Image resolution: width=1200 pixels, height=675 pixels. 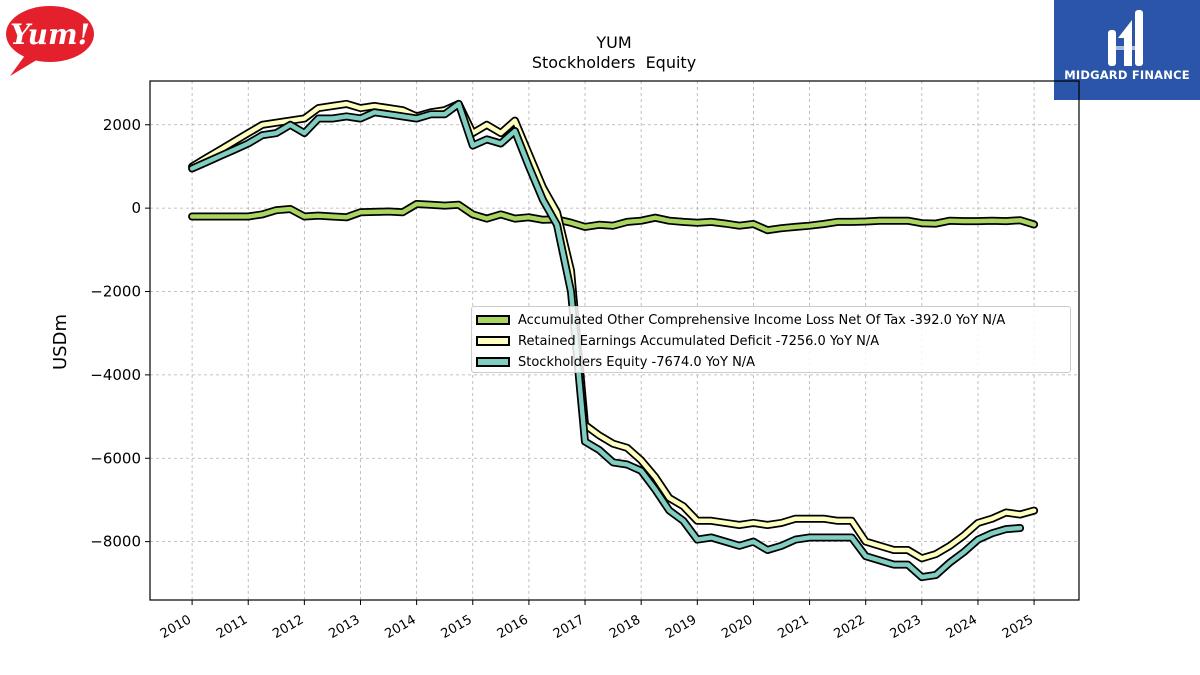 I want to click on y-tick-label: 2000, so click(x=122, y=125).